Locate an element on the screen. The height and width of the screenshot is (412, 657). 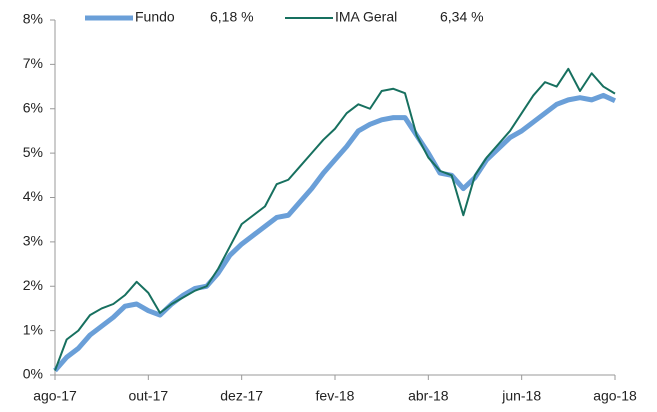
y-tick-label: 4% is located at coordinates (33, 196).